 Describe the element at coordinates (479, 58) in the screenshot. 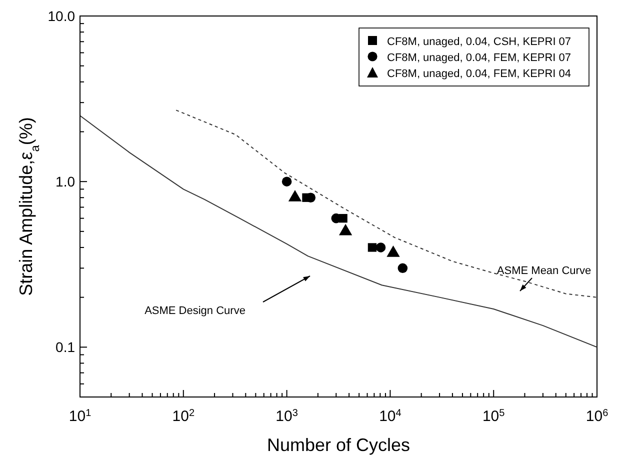

I see `legend-label: CF8M, unaged, 0.04, FEM, KEPRI 07` at that location.